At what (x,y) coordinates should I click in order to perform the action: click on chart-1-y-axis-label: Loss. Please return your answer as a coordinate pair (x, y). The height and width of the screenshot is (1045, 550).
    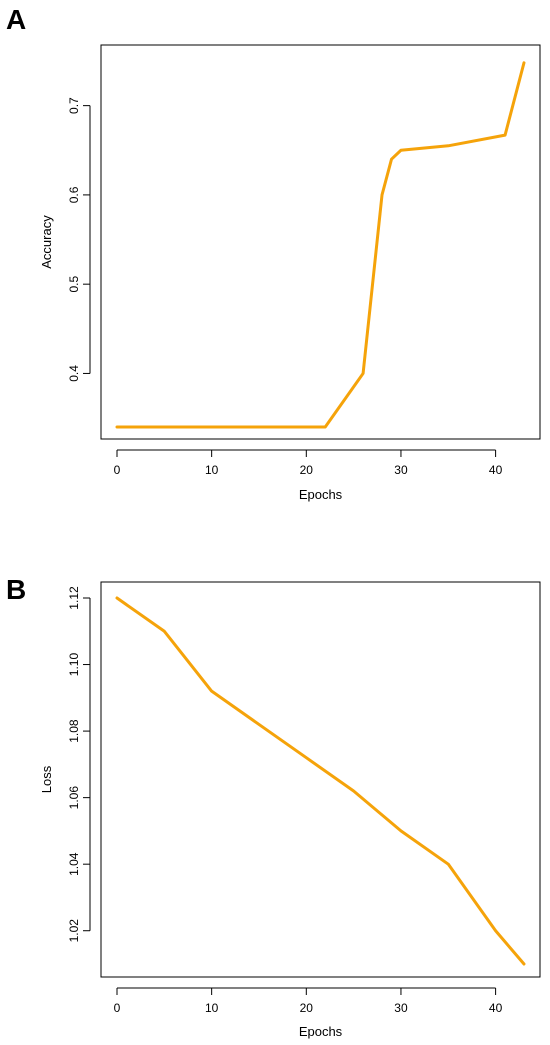
    Looking at the image, I should click on (46, 779).